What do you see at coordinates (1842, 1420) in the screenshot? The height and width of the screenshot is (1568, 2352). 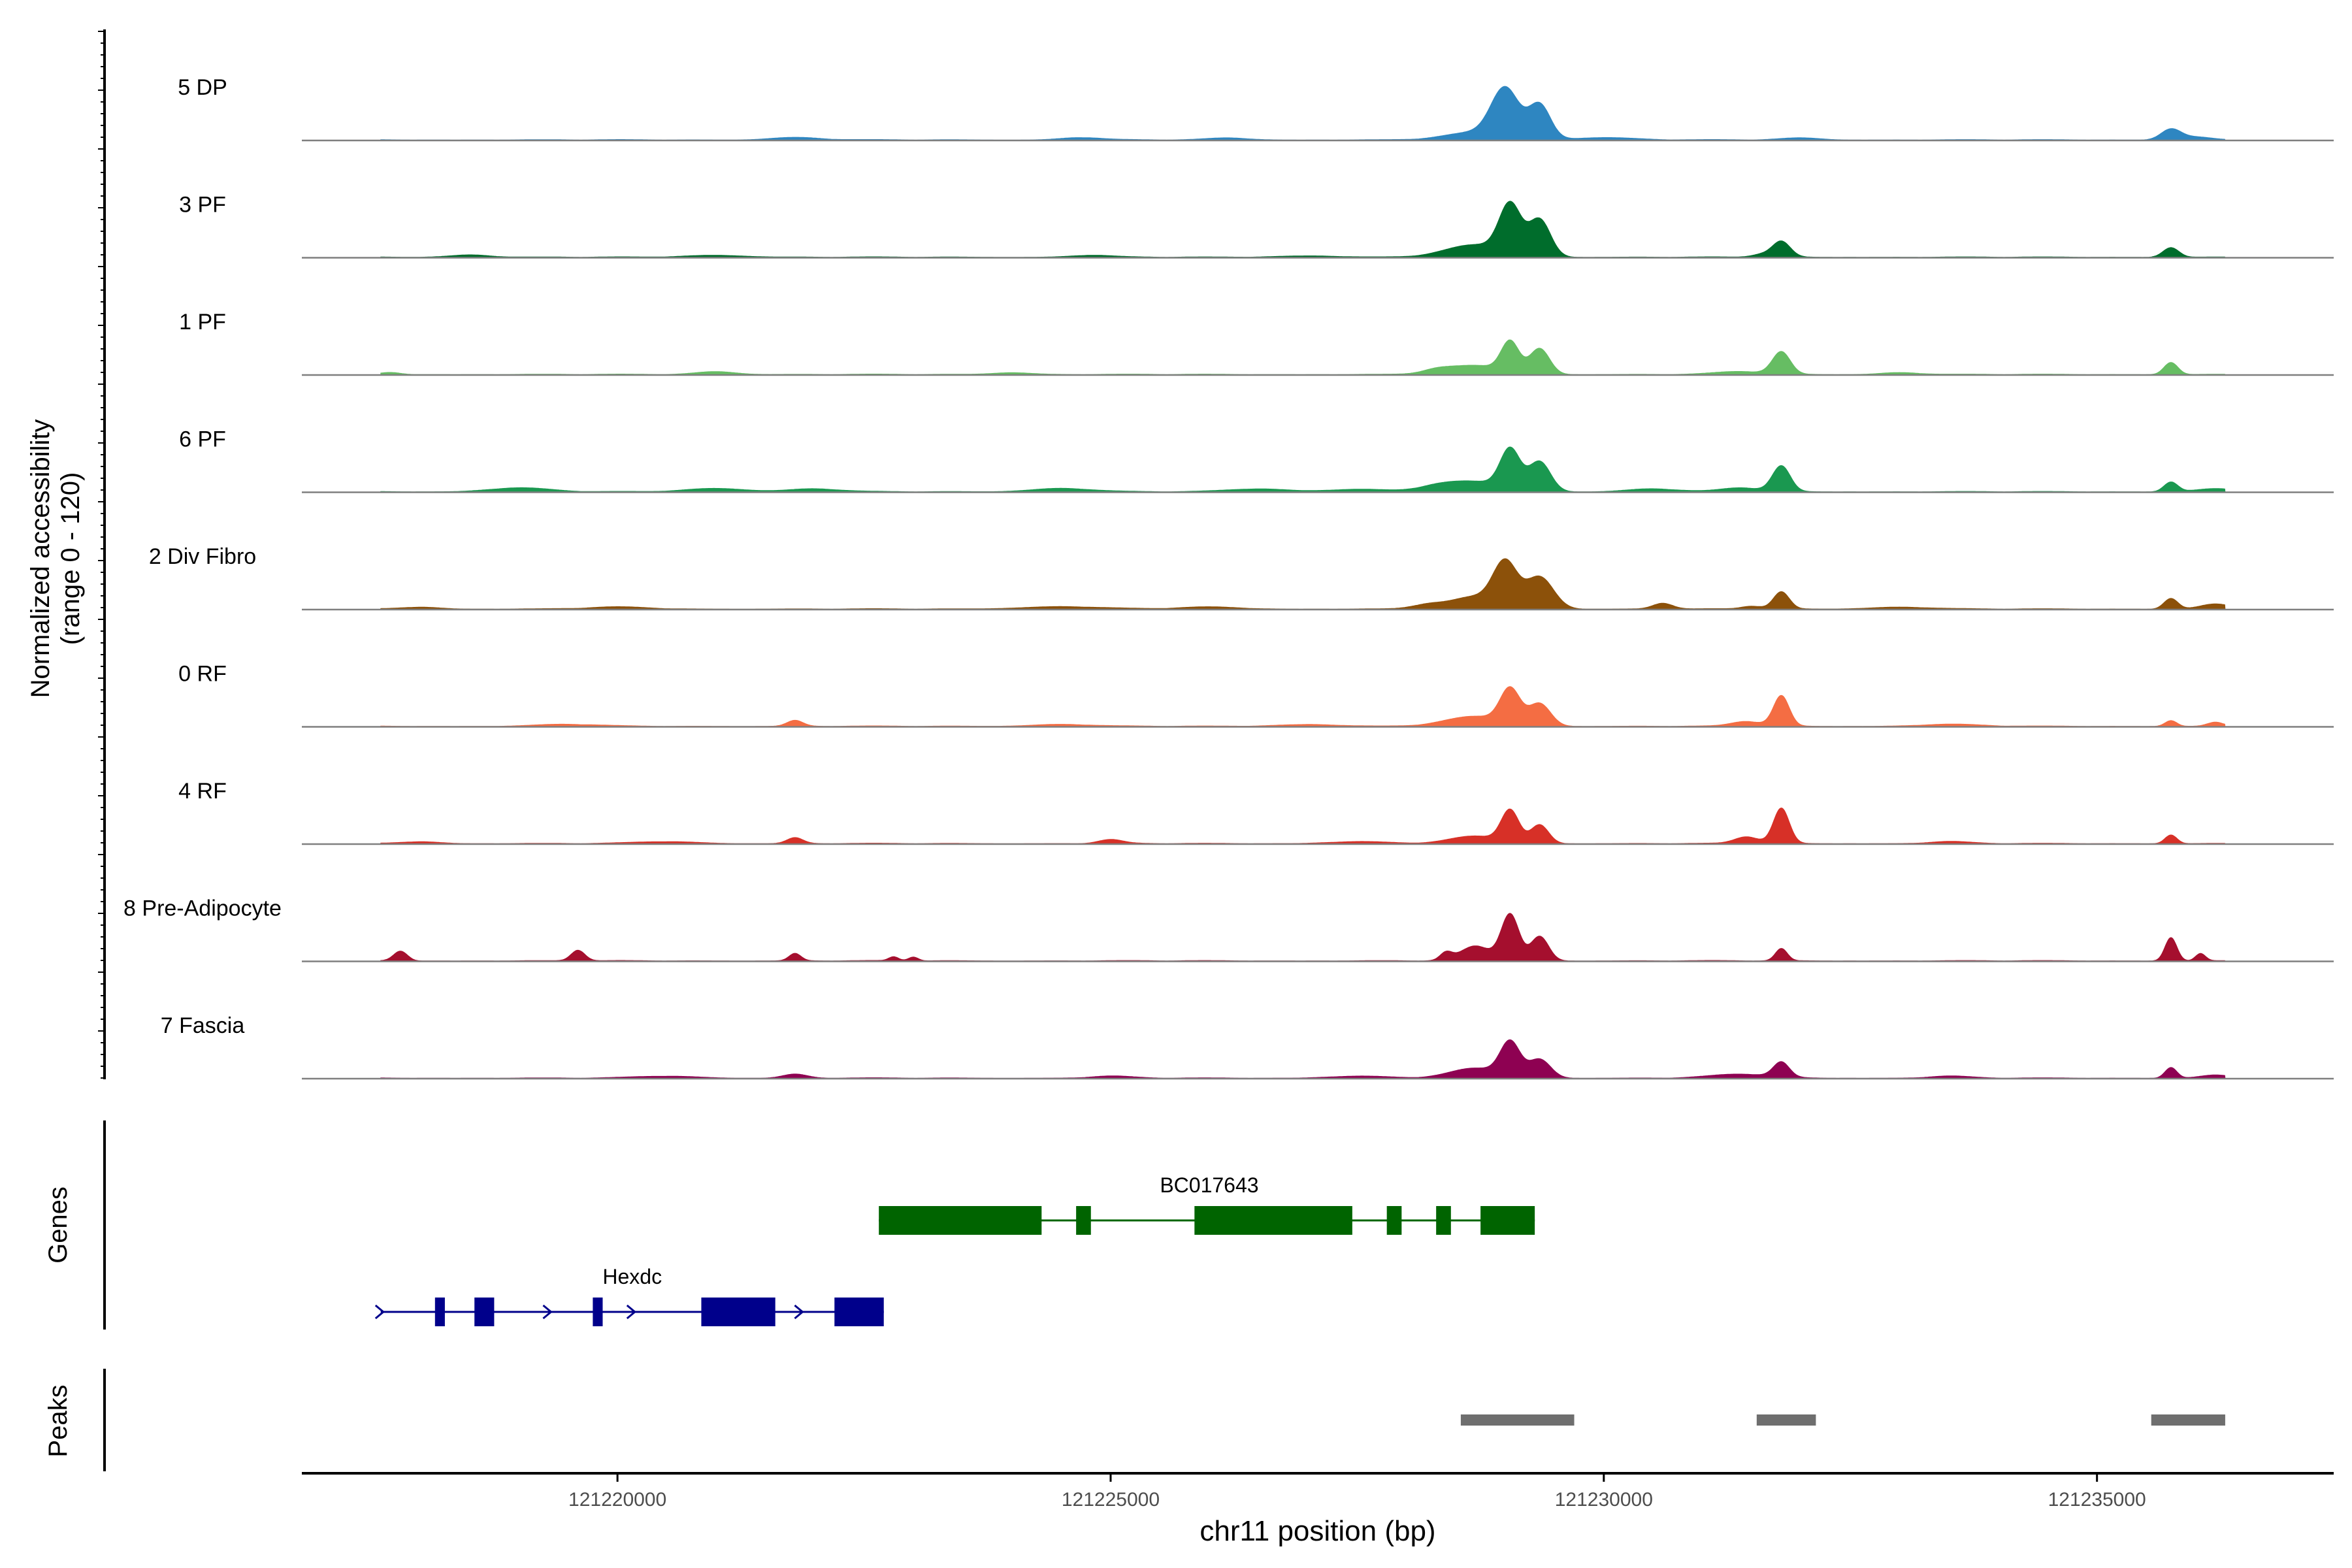 I see `peaks-track` at bounding box center [1842, 1420].